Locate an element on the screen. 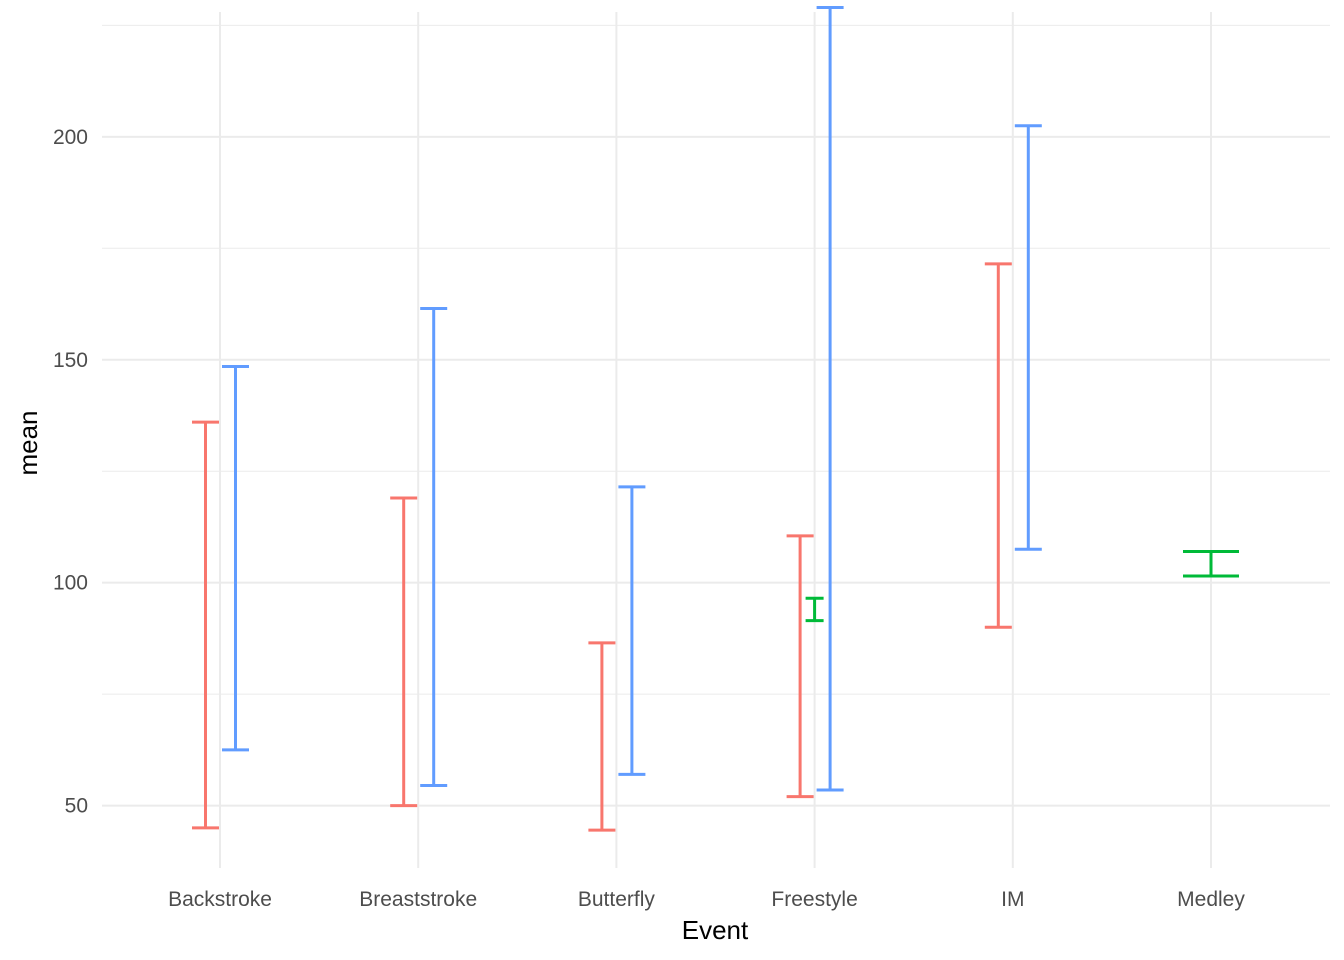  x-axis-title: Event is located at coordinates (715, 930).